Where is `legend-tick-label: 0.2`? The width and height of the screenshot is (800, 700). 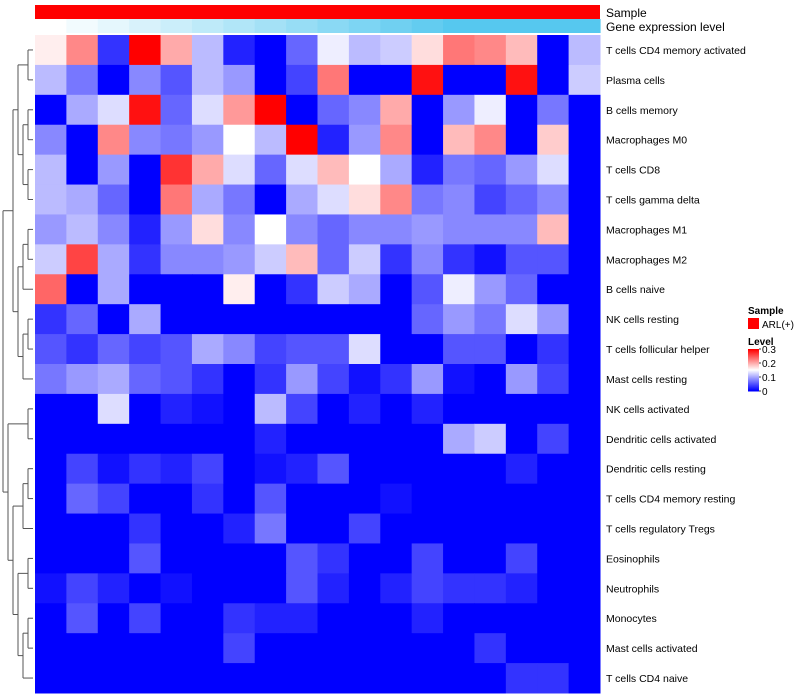 legend-tick-label: 0.2 is located at coordinates (769, 364).